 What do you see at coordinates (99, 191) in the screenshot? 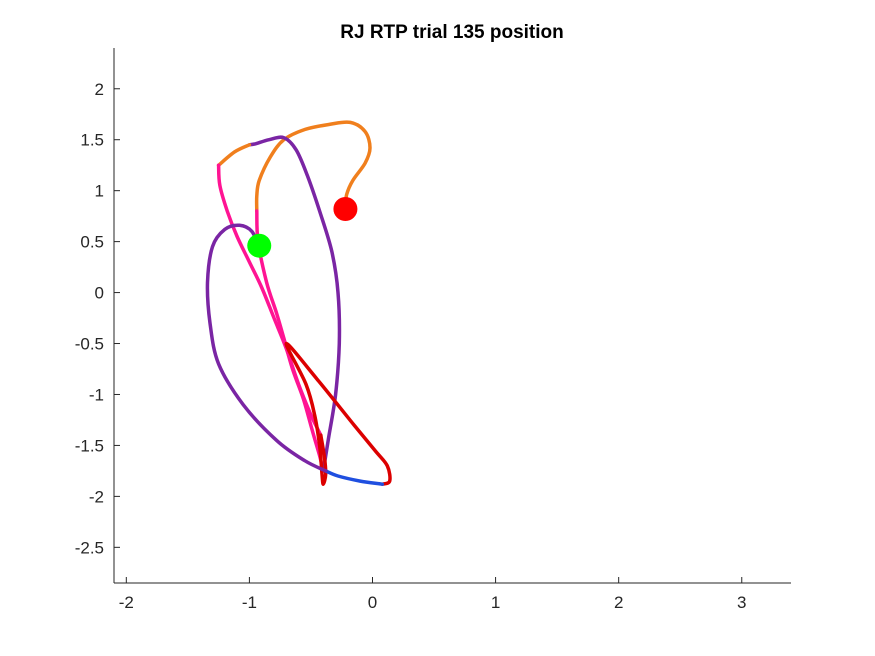
I see `y-tick-label: 1` at bounding box center [99, 191].